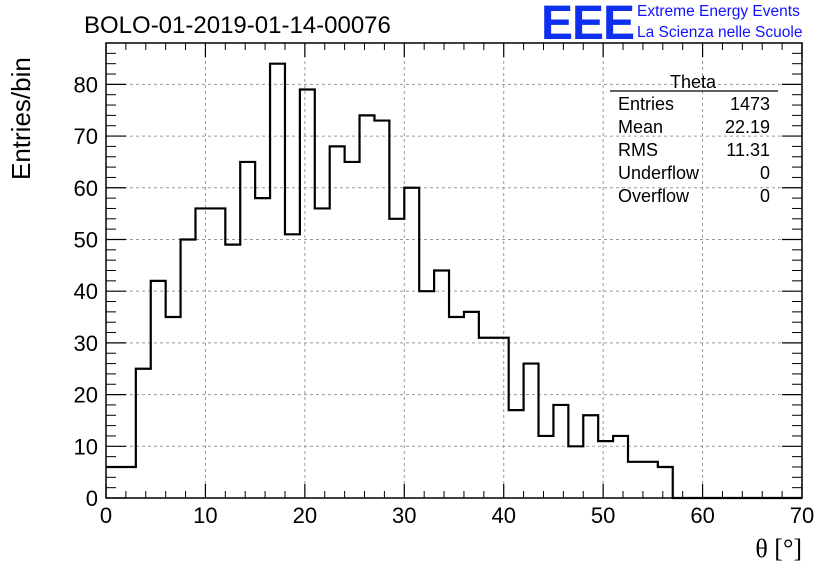  What do you see at coordinates (106, 515) in the screenshot?
I see `x-tick-label: 0` at bounding box center [106, 515].